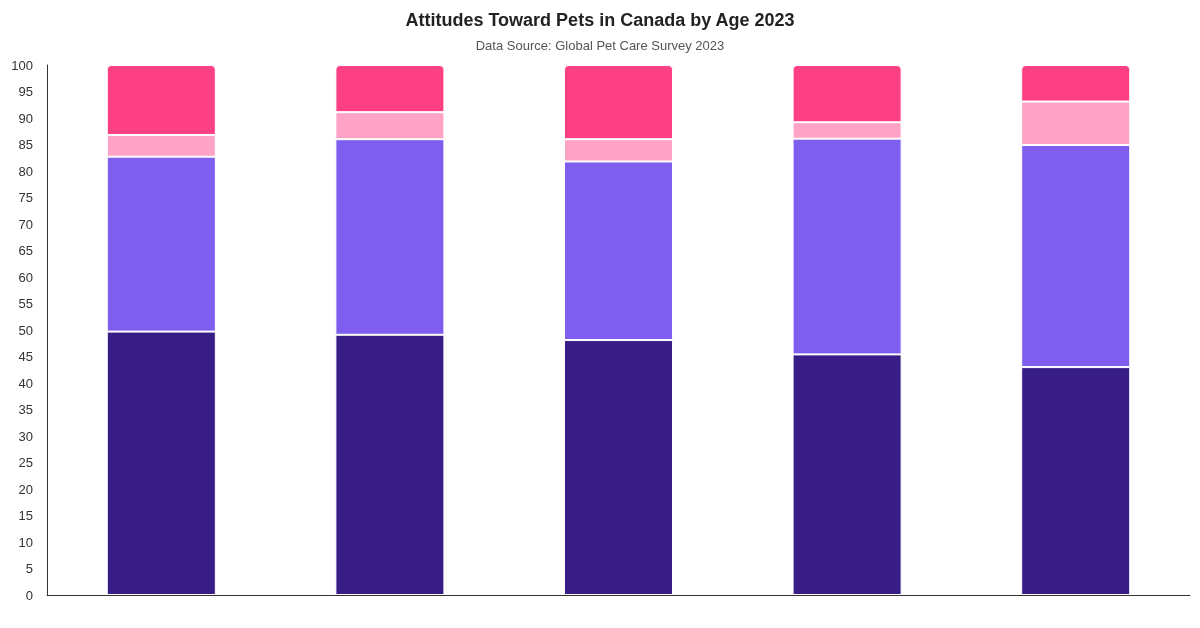  What do you see at coordinates (25, 462) in the screenshot?
I see `y-tick-label: 25` at bounding box center [25, 462].